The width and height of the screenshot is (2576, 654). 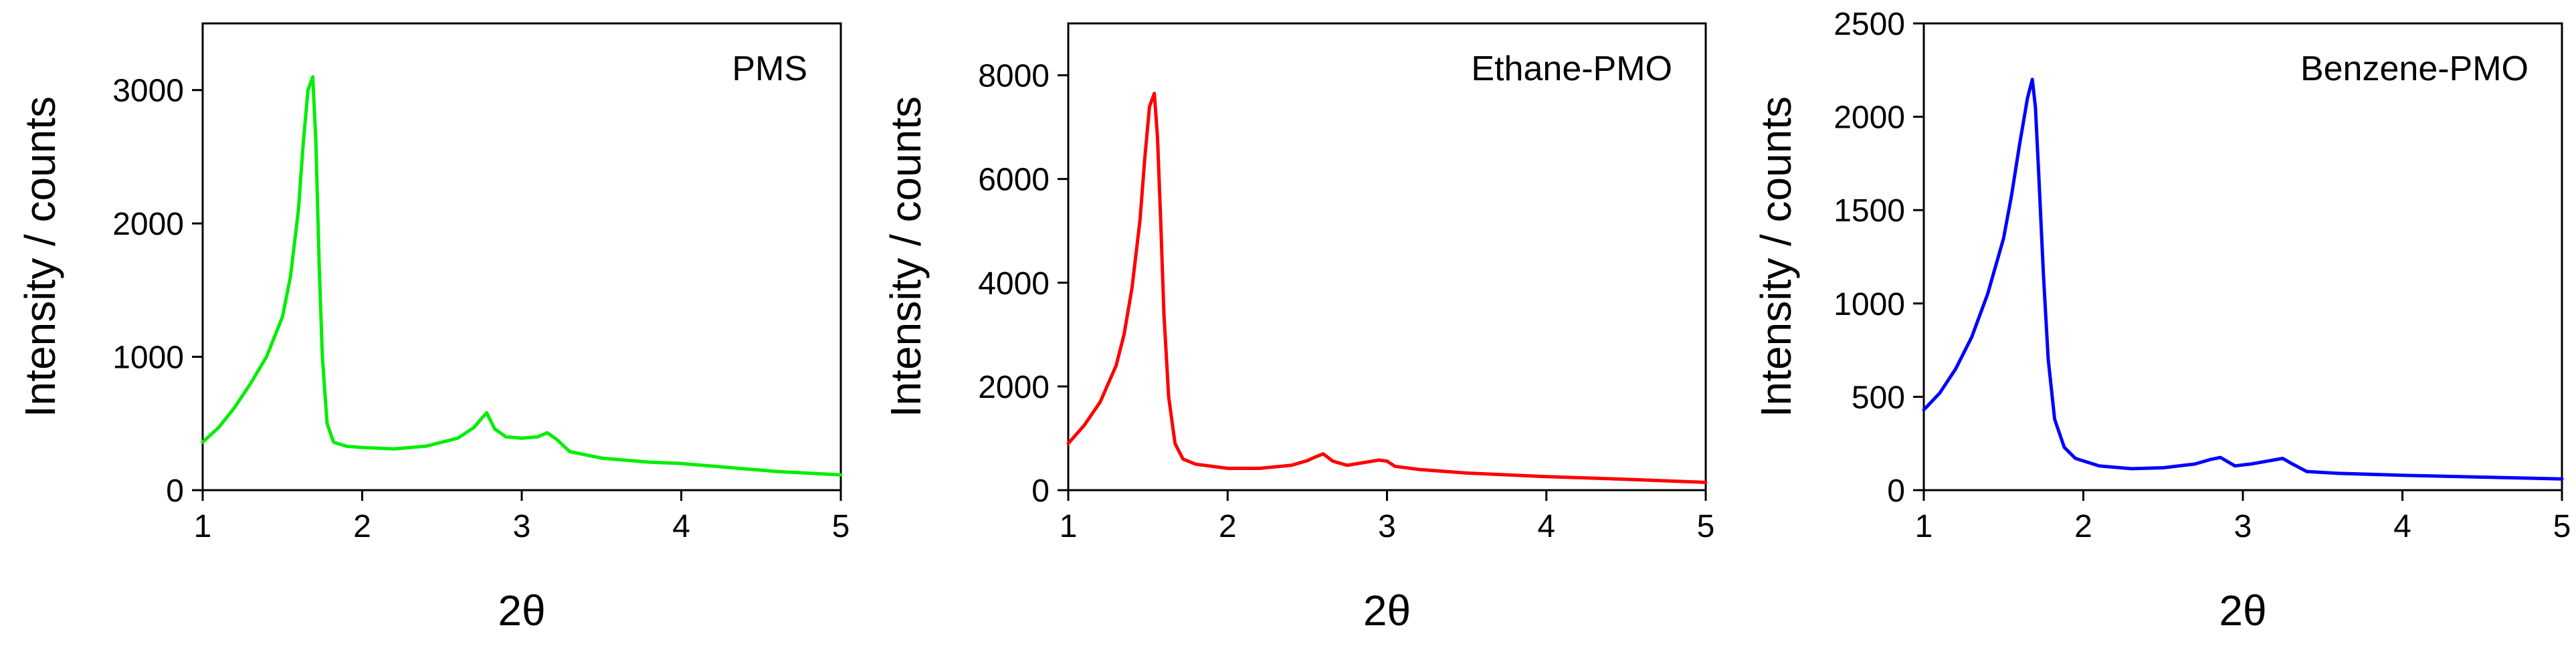 I want to click on y-tick-label: 8000, so click(x=1014, y=76).